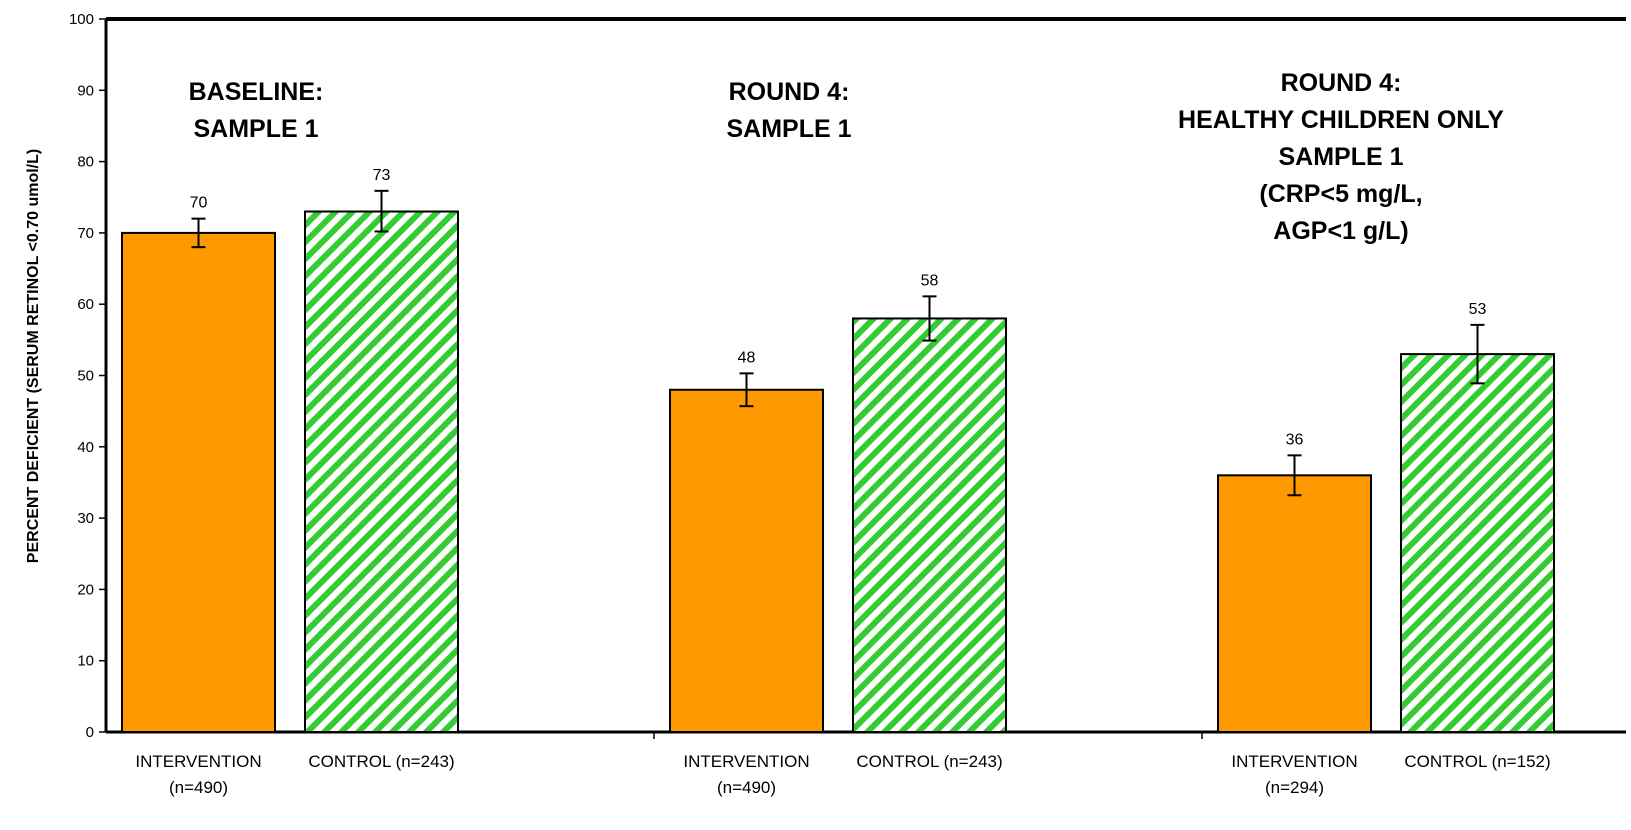  I want to click on group-title: AGP<1 g/L), so click(1340, 231).